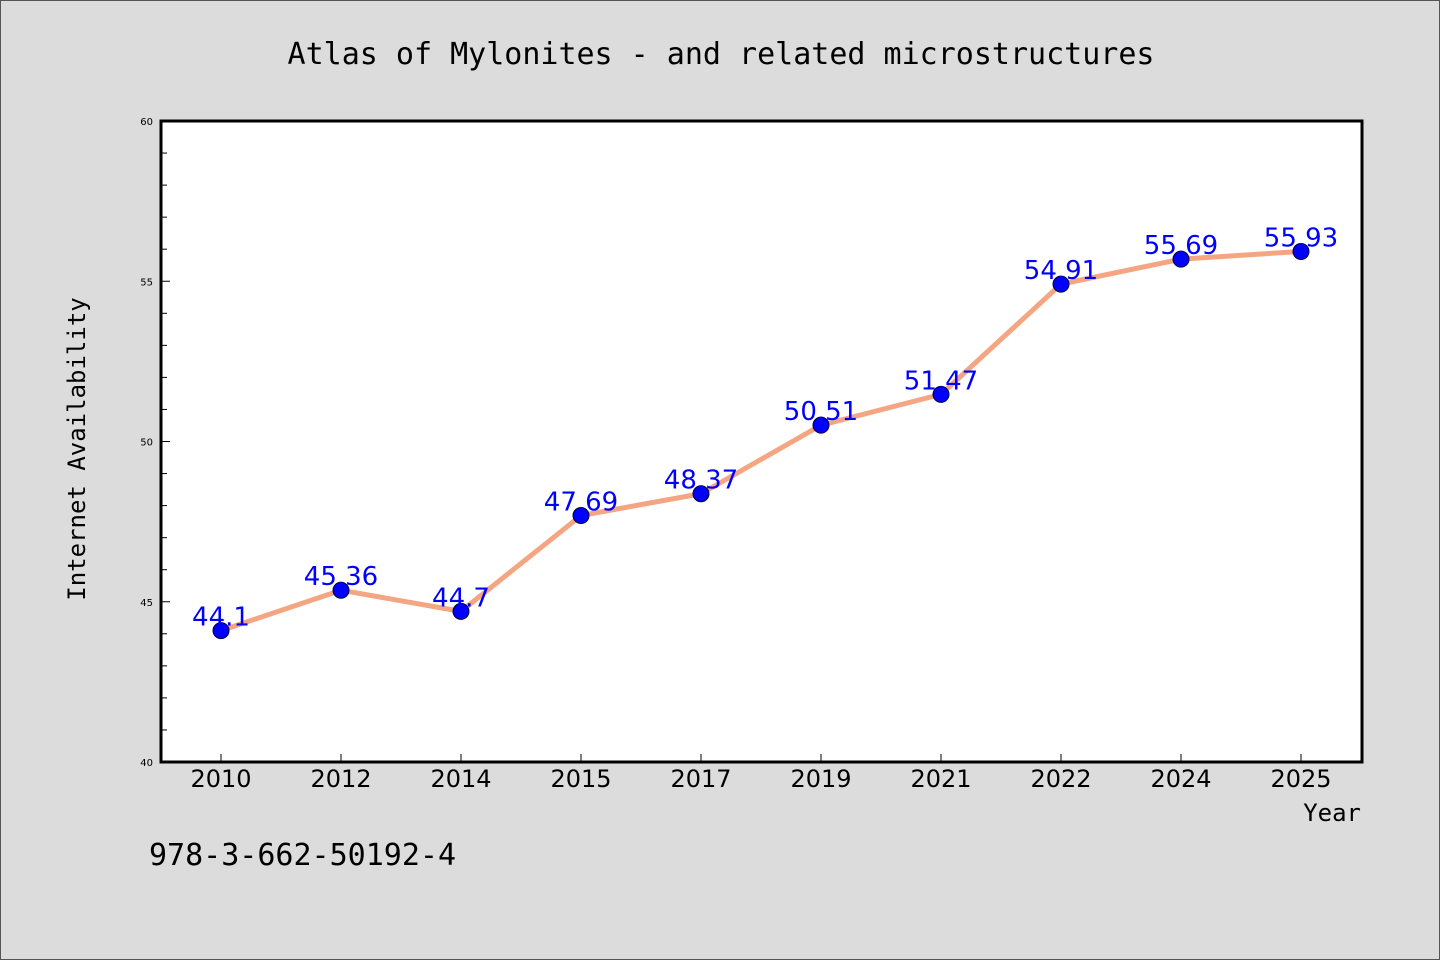 This screenshot has height=960, width=1440. What do you see at coordinates (146, 282) in the screenshot?
I see `y-tick-label: 55` at bounding box center [146, 282].